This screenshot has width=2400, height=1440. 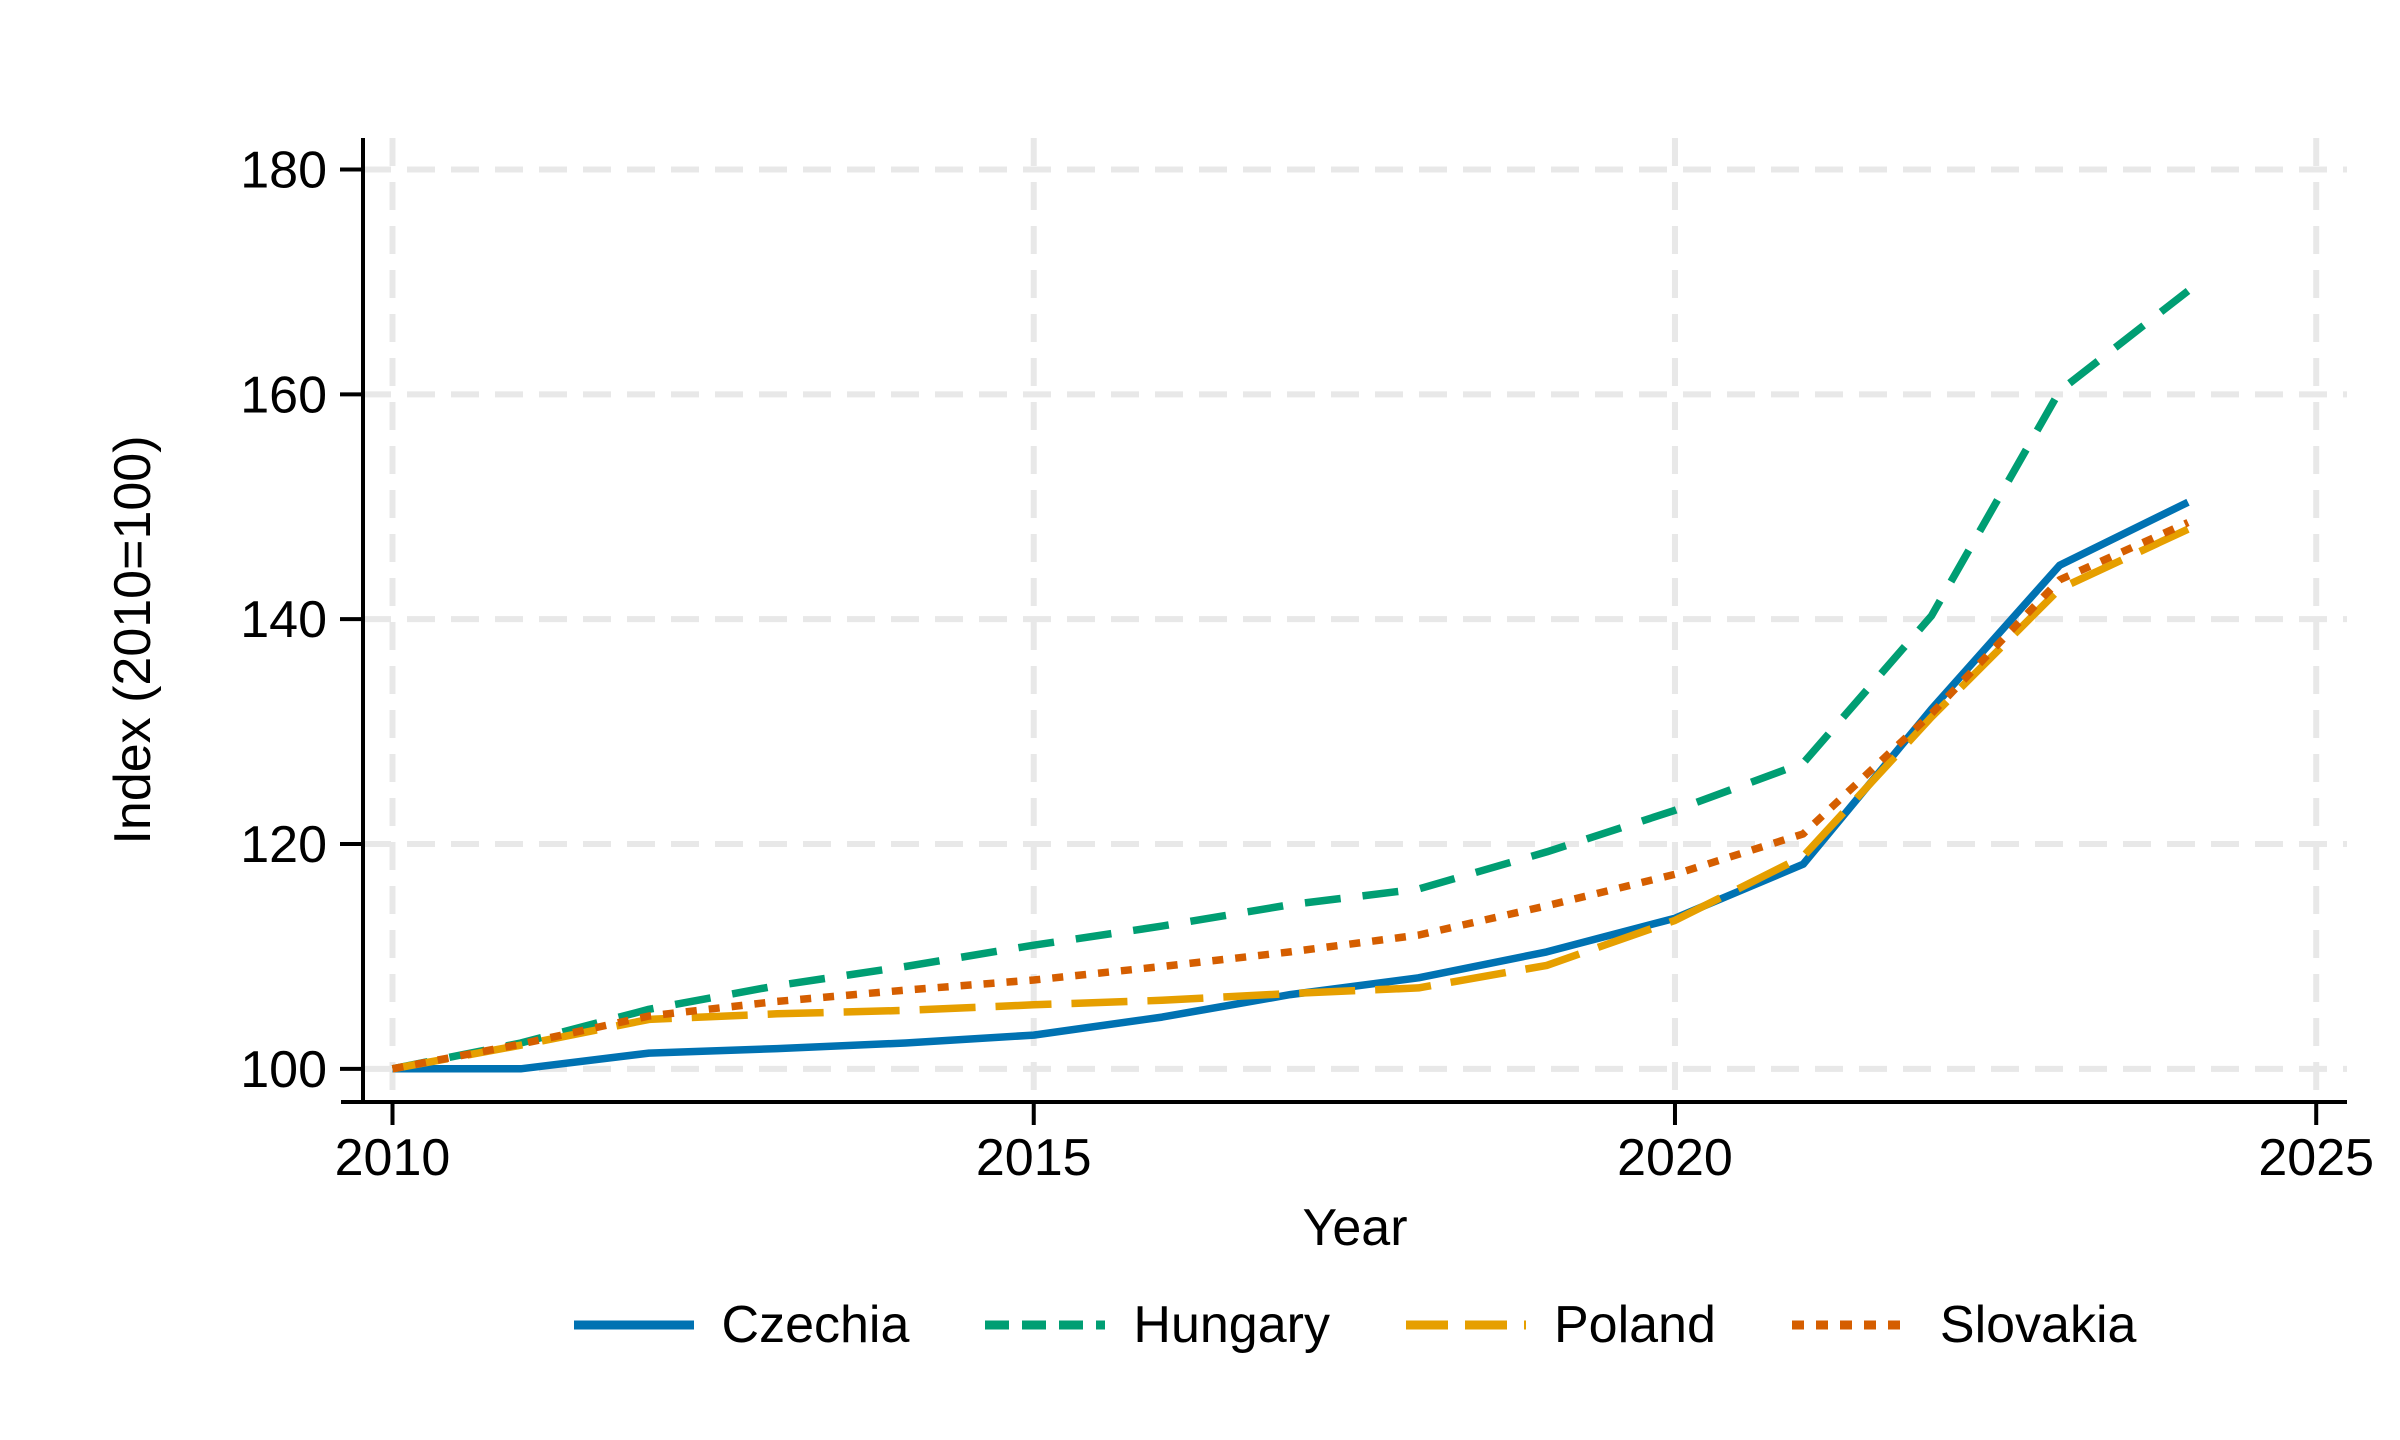 I want to click on y-tick-label: 100, so click(x=283, y=1070).